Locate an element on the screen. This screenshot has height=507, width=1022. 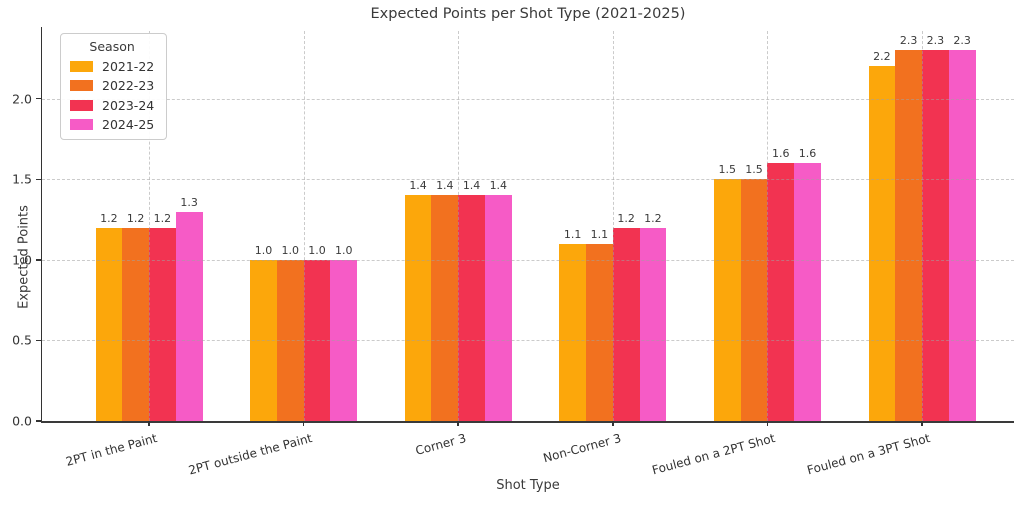
x-axis-title: Shot Type is located at coordinates (528, 485).